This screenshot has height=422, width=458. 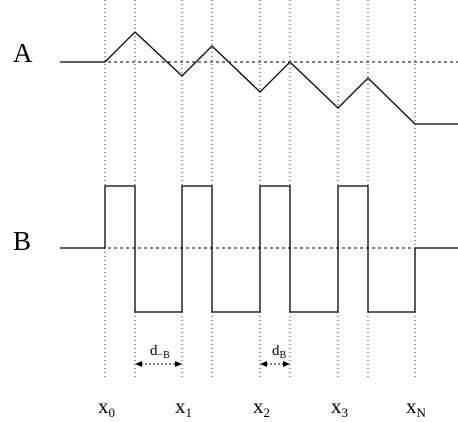 What do you see at coordinates (23, 53) in the screenshot?
I see `signal-a-label: A` at bounding box center [23, 53].